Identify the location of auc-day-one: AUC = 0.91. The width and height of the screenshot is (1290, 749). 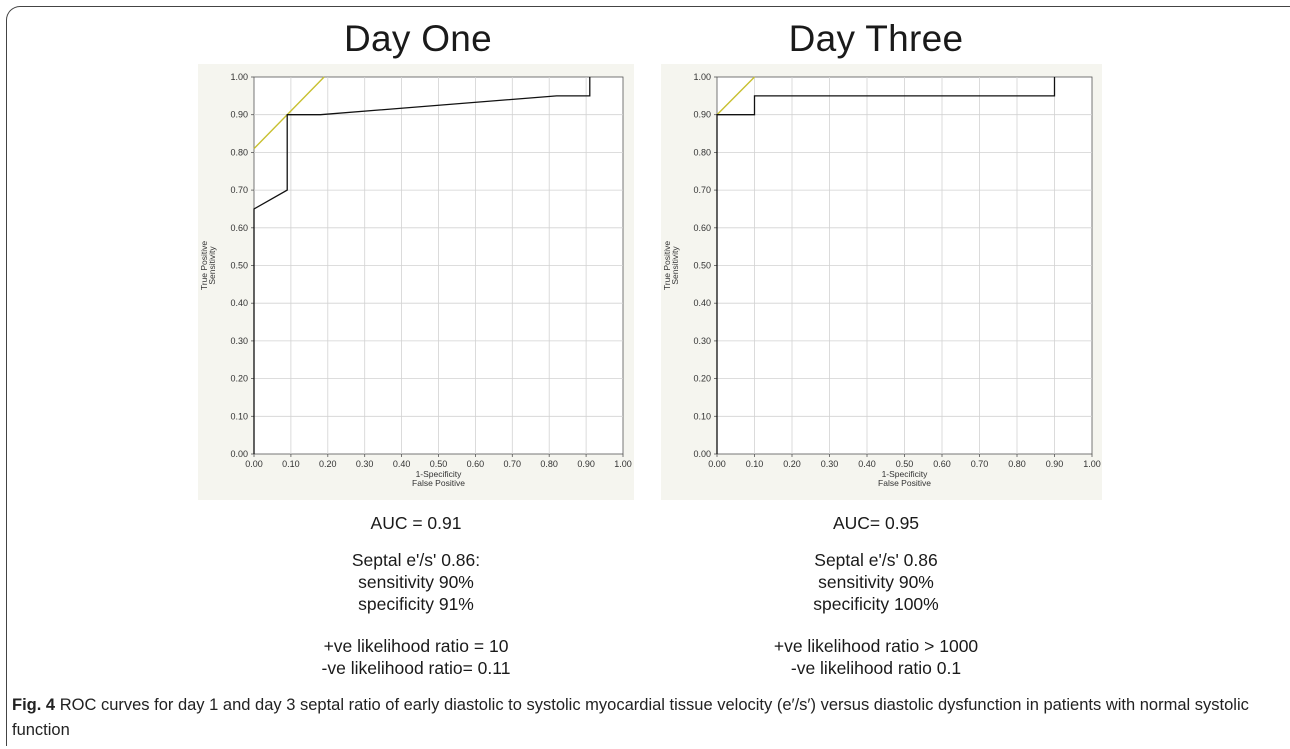
(416, 523).